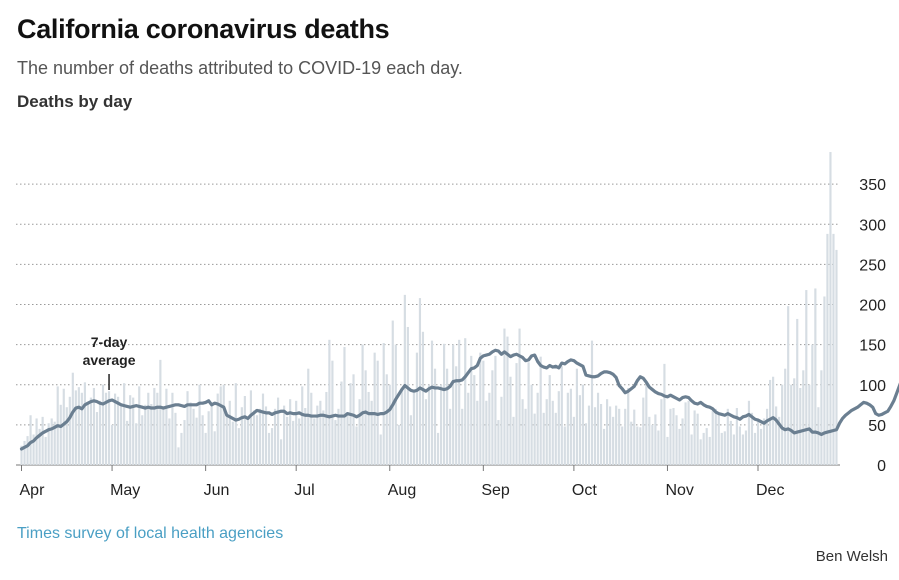 This screenshot has height=580, width=899. Describe the element at coordinates (584, 490) in the screenshot. I see `x-tick-label: Oct` at that location.